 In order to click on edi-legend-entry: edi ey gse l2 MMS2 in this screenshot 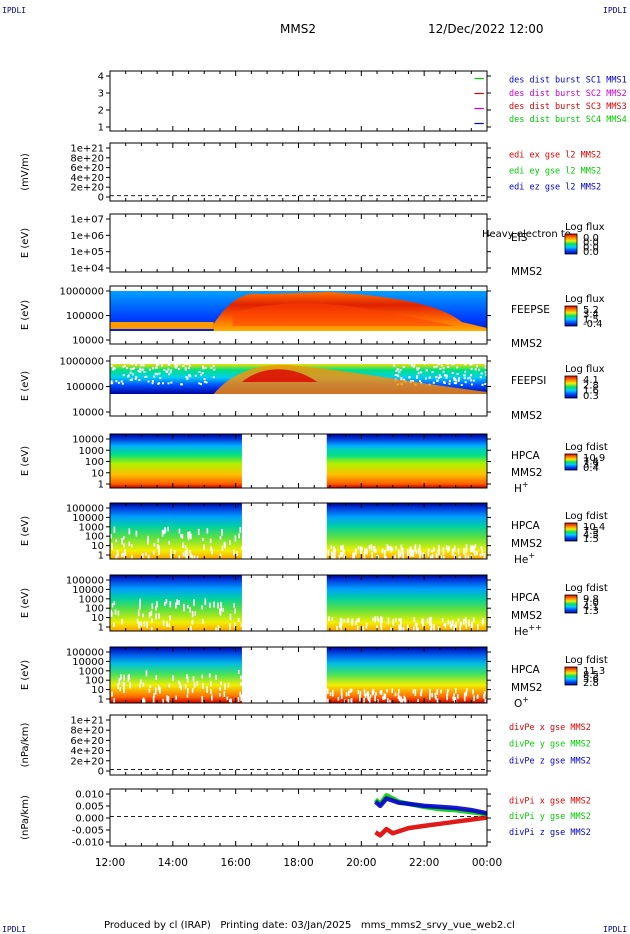, I will do `click(555, 172)`.